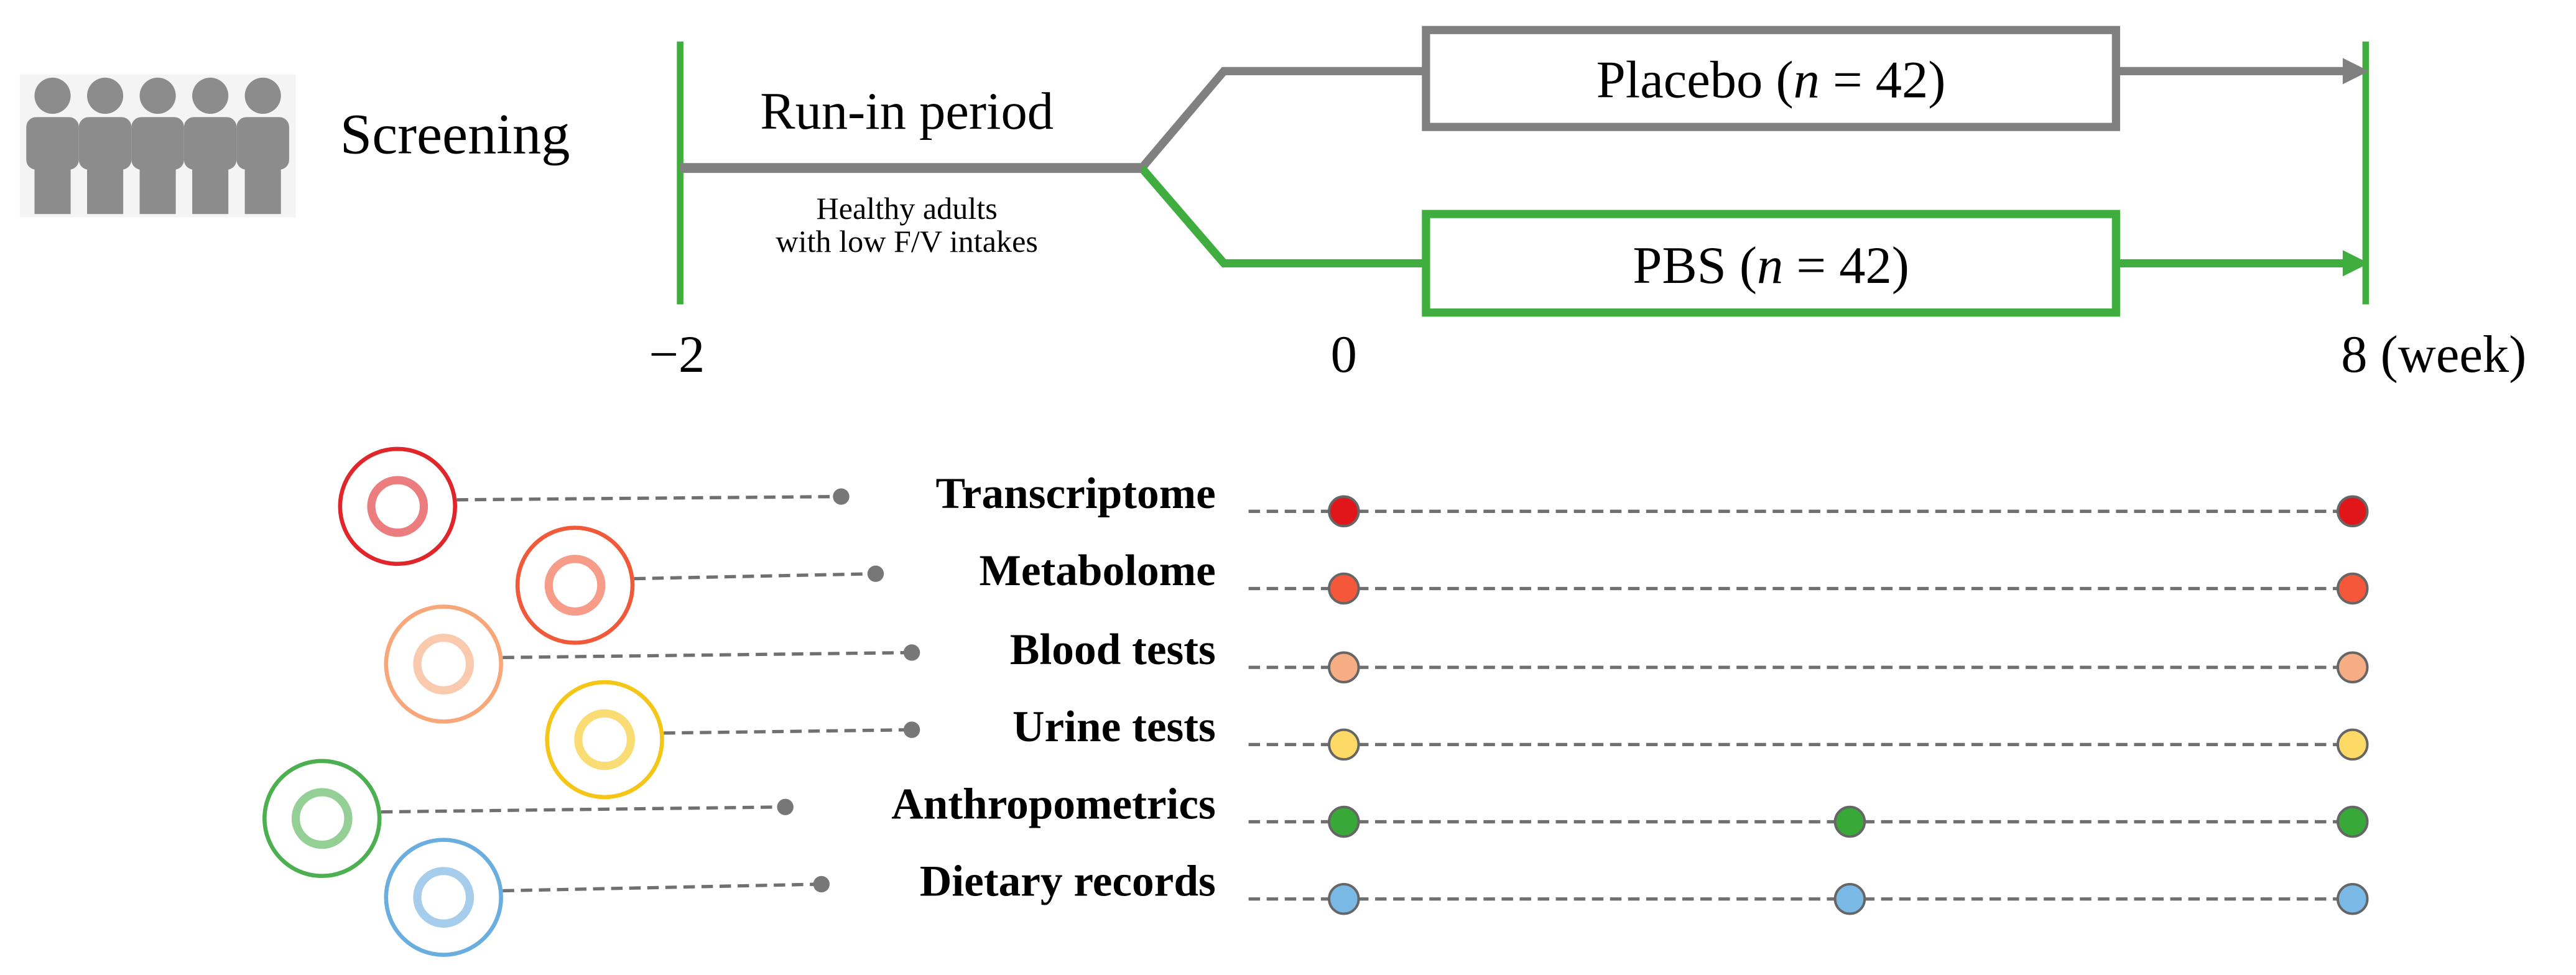 The width and height of the screenshot is (2576, 975). What do you see at coordinates (907, 208) in the screenshot?
I see `run-in-note: Healthy adults` at bounding box center [907, 208].